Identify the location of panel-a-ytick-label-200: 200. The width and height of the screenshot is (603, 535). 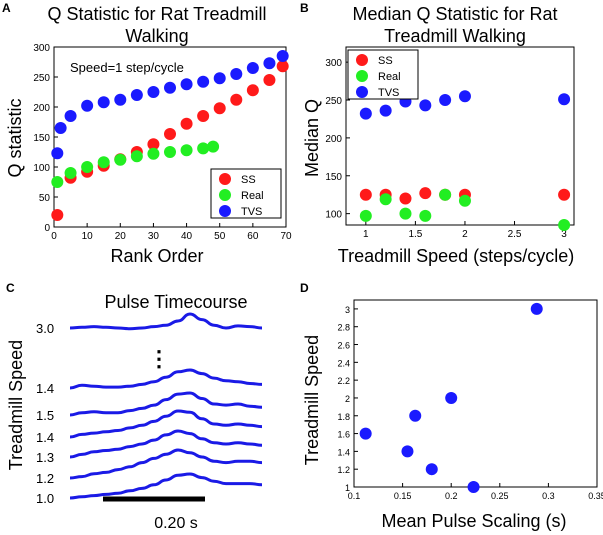
(41, 108).